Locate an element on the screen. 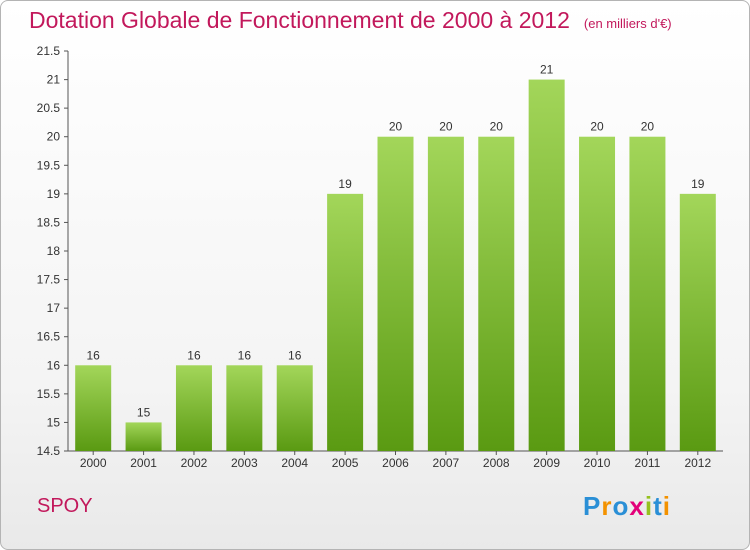 This screenshot has height=550, width=750. y-tick-label: 17.5 is located at coordinates (49, 280).